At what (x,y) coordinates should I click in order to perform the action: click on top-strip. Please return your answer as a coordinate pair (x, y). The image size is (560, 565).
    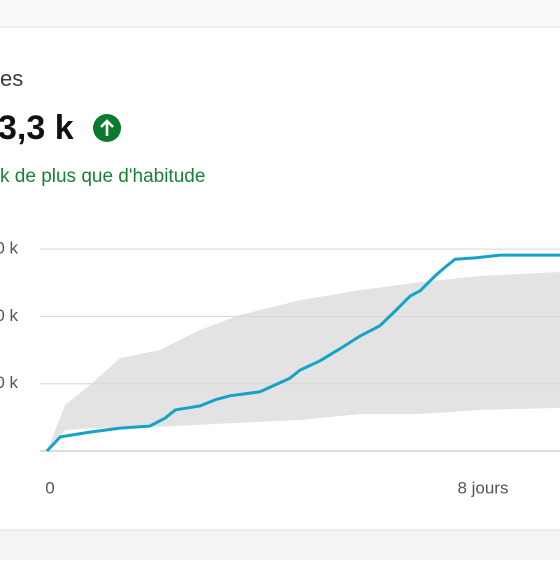
    Looking at the image, I should click on (280, 13).